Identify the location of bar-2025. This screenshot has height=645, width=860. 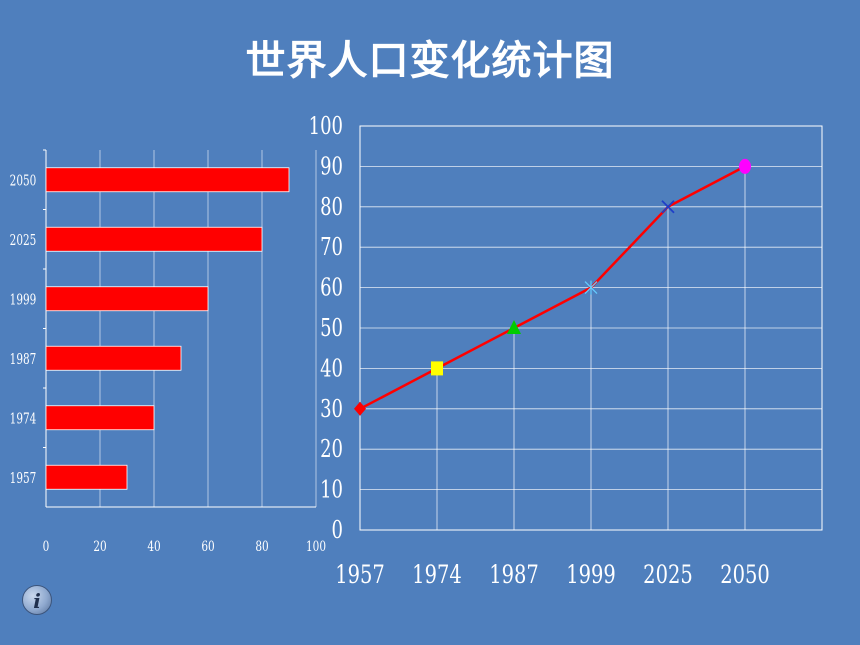
(154, 239).